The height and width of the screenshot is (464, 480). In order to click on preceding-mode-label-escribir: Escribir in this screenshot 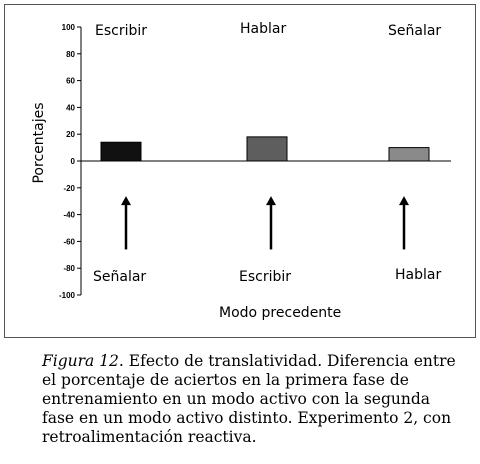, I will do `click(265, 277)`.